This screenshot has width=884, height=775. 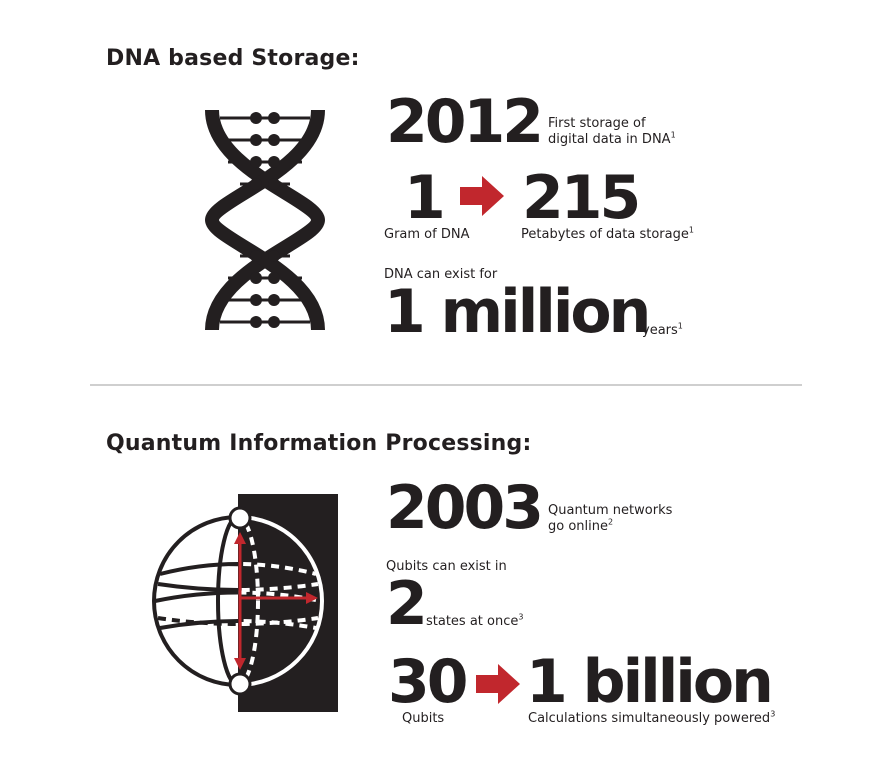 What do you see at coordinates (423, 718) in the screenshot?
I see `qubits-count-caption: Qubits` at bounding box center [423, 718].